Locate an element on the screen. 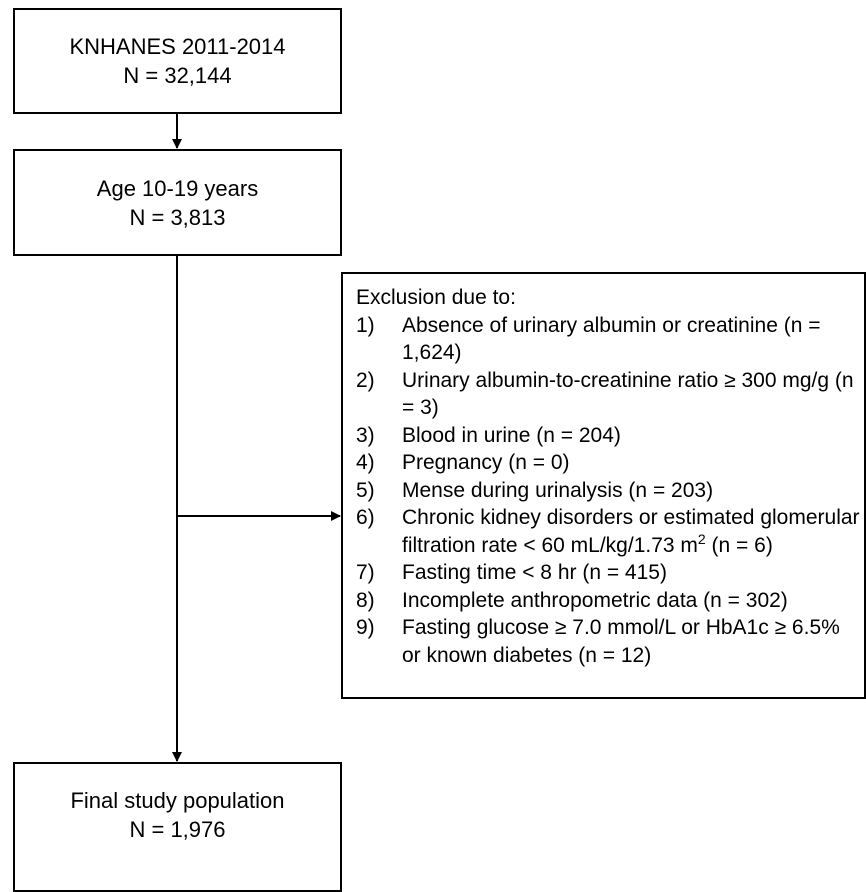  exclusion-item: 3) Blood in urine (n = 204) is located at coordinates (608, 436).